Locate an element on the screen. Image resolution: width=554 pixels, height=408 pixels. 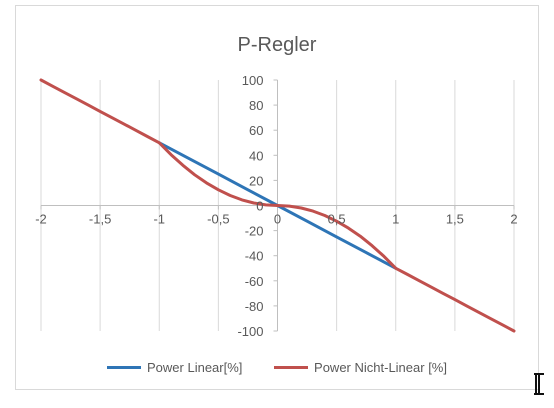
x-tick-label: -2 is located at coordinates (41, 219).